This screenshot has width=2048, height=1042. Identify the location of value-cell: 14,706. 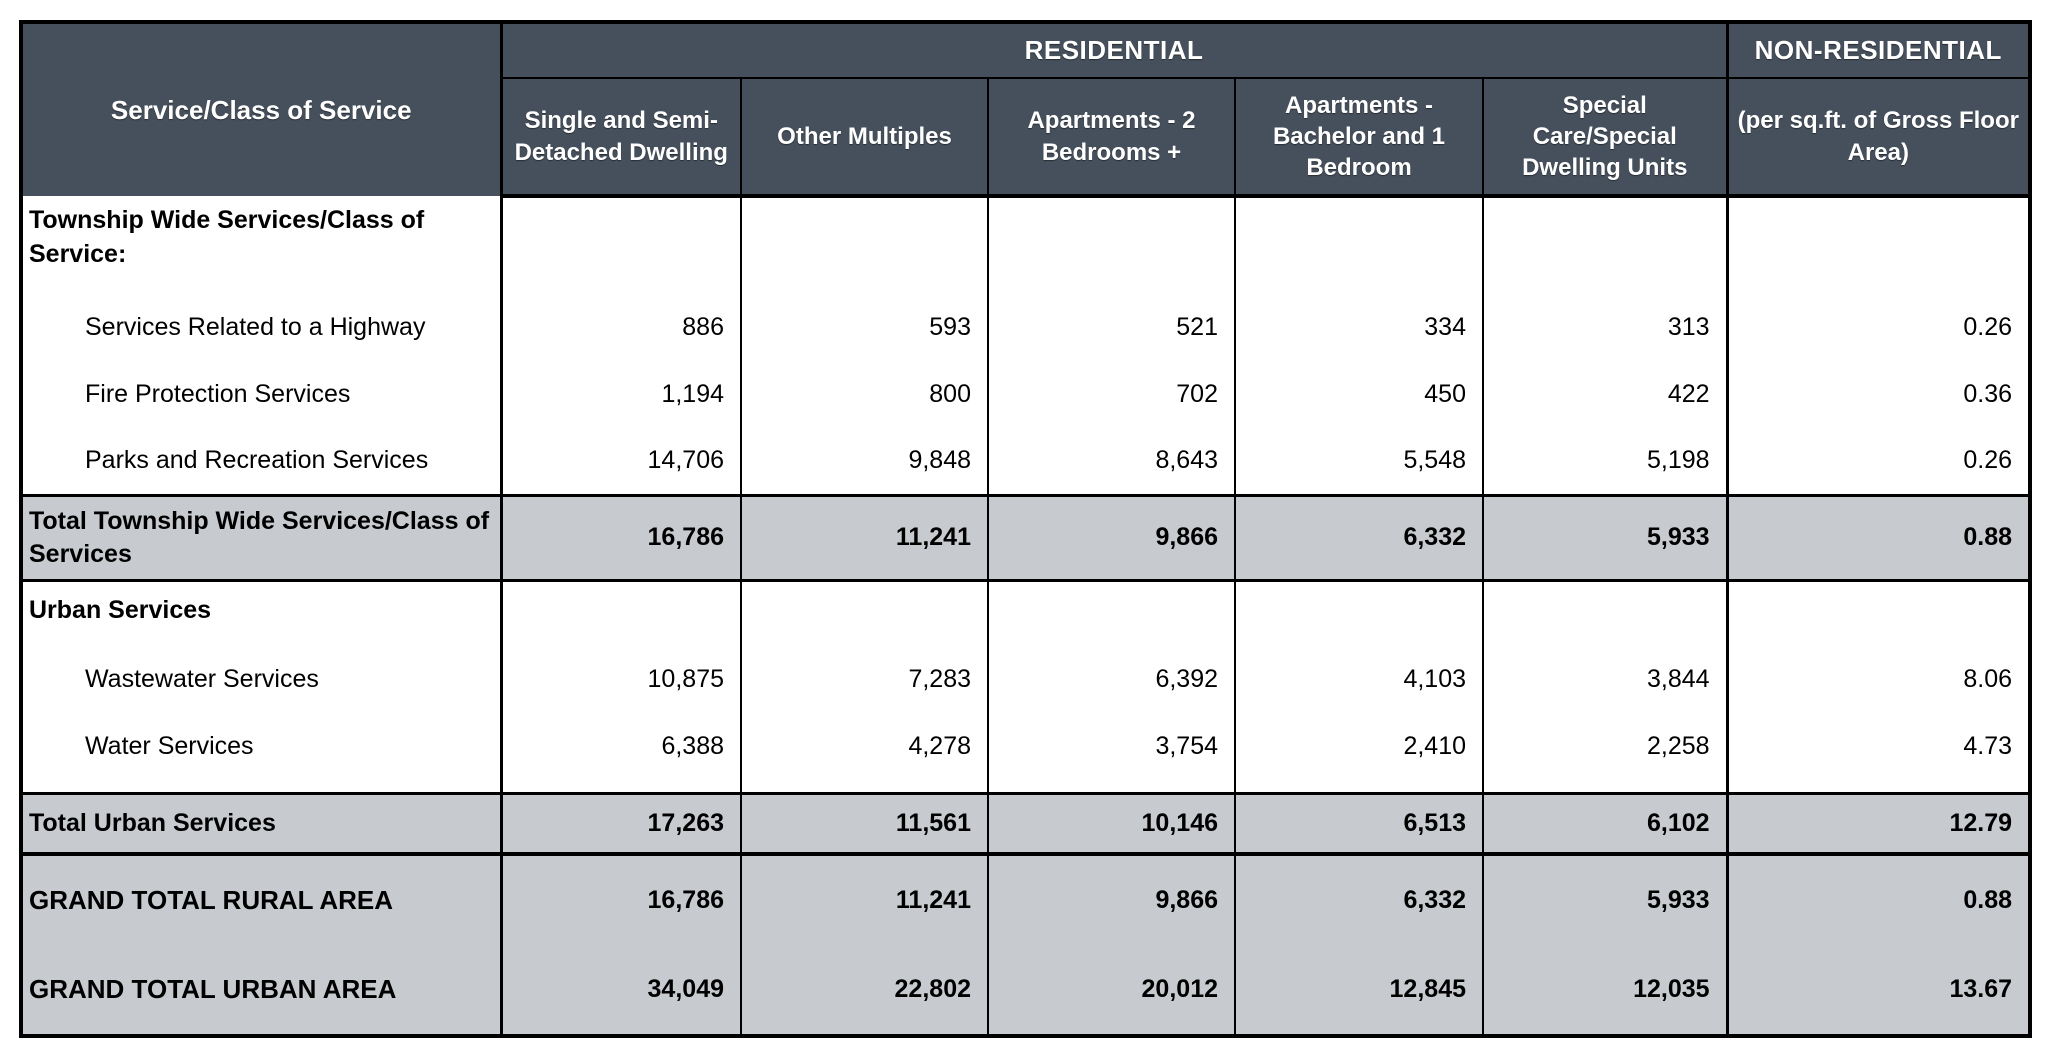
(620, 461).